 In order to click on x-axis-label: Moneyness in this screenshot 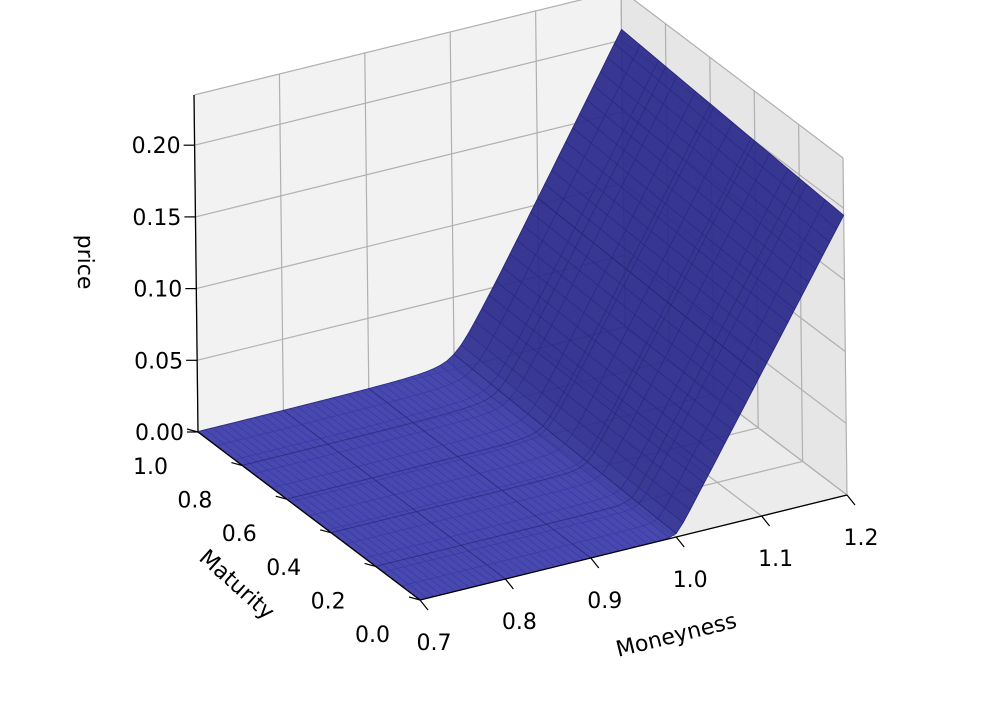, I will do `click(677, 636)`.